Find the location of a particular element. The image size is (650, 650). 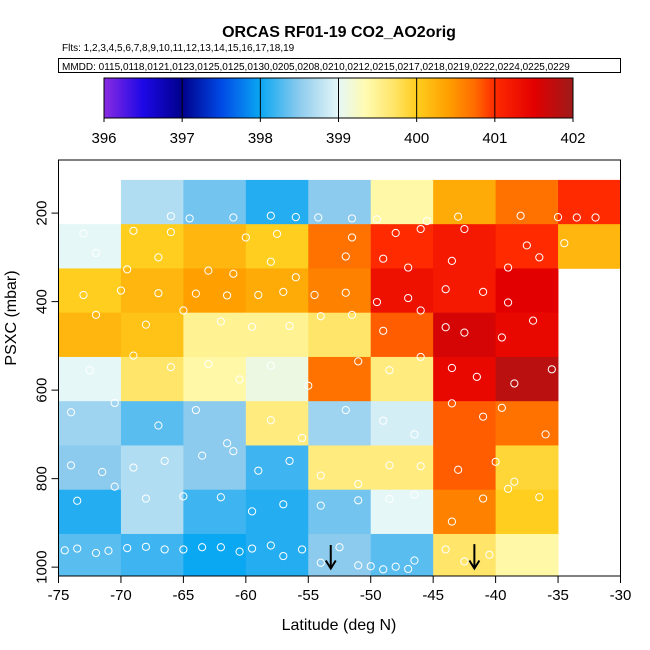

x-tick-label: -55 is located at coordinates (308, 595).